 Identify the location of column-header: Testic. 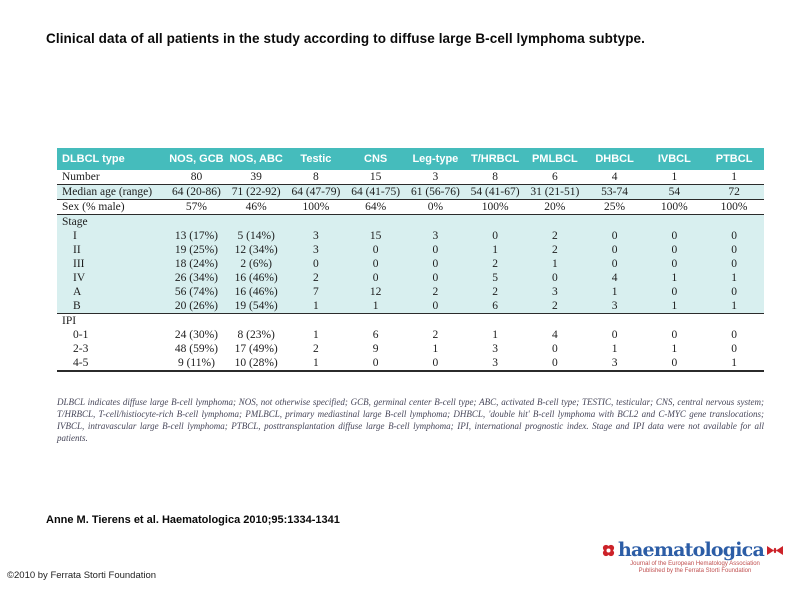
(316, 159).